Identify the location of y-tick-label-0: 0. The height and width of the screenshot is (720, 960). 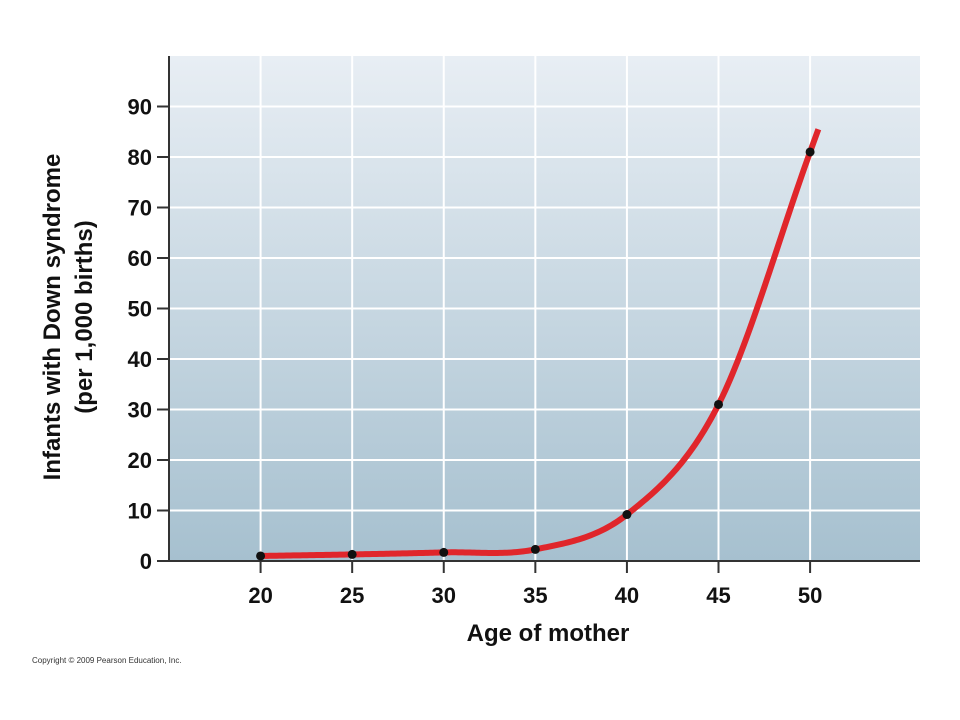
(146, 561).